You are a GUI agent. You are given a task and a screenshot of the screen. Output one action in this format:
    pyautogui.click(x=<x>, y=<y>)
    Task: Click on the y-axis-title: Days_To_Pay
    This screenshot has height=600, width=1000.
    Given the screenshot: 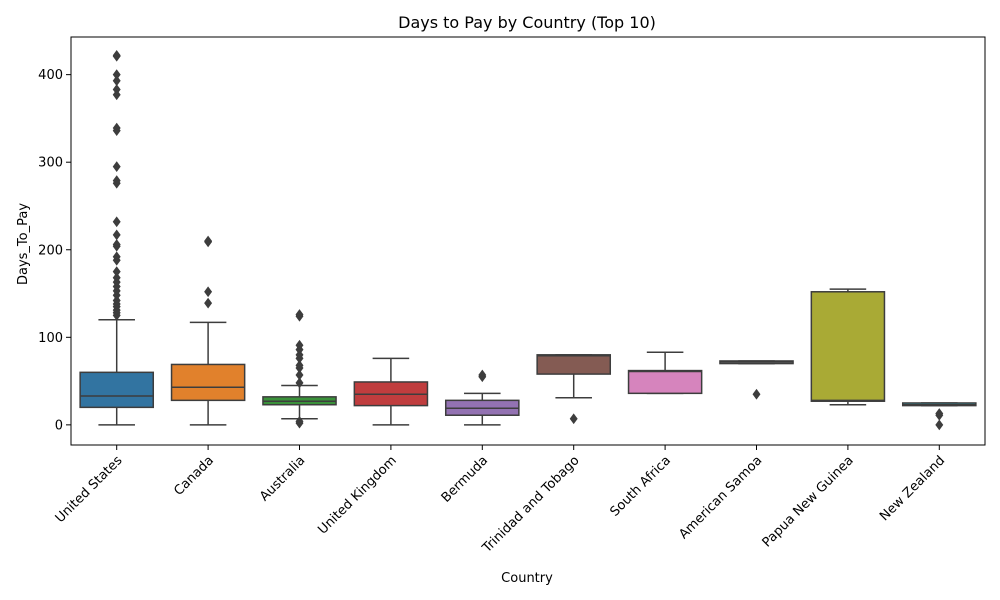 What is the action you would take?
    pyautogui.click(x=23, y=244)
    